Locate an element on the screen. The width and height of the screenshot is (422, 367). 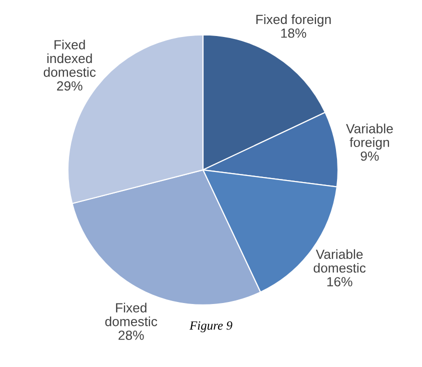
data-label: 9% is located at coordinates (369, 156).